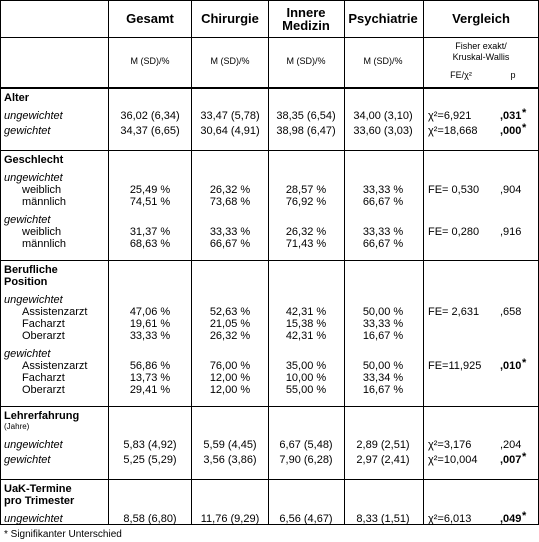 The height and width of the screenshot is (542, 539). What do you see at coordinates (230, 202) in the screenshot?
I see `cell-value: 73,68 %` at bounding box center [230, 202].